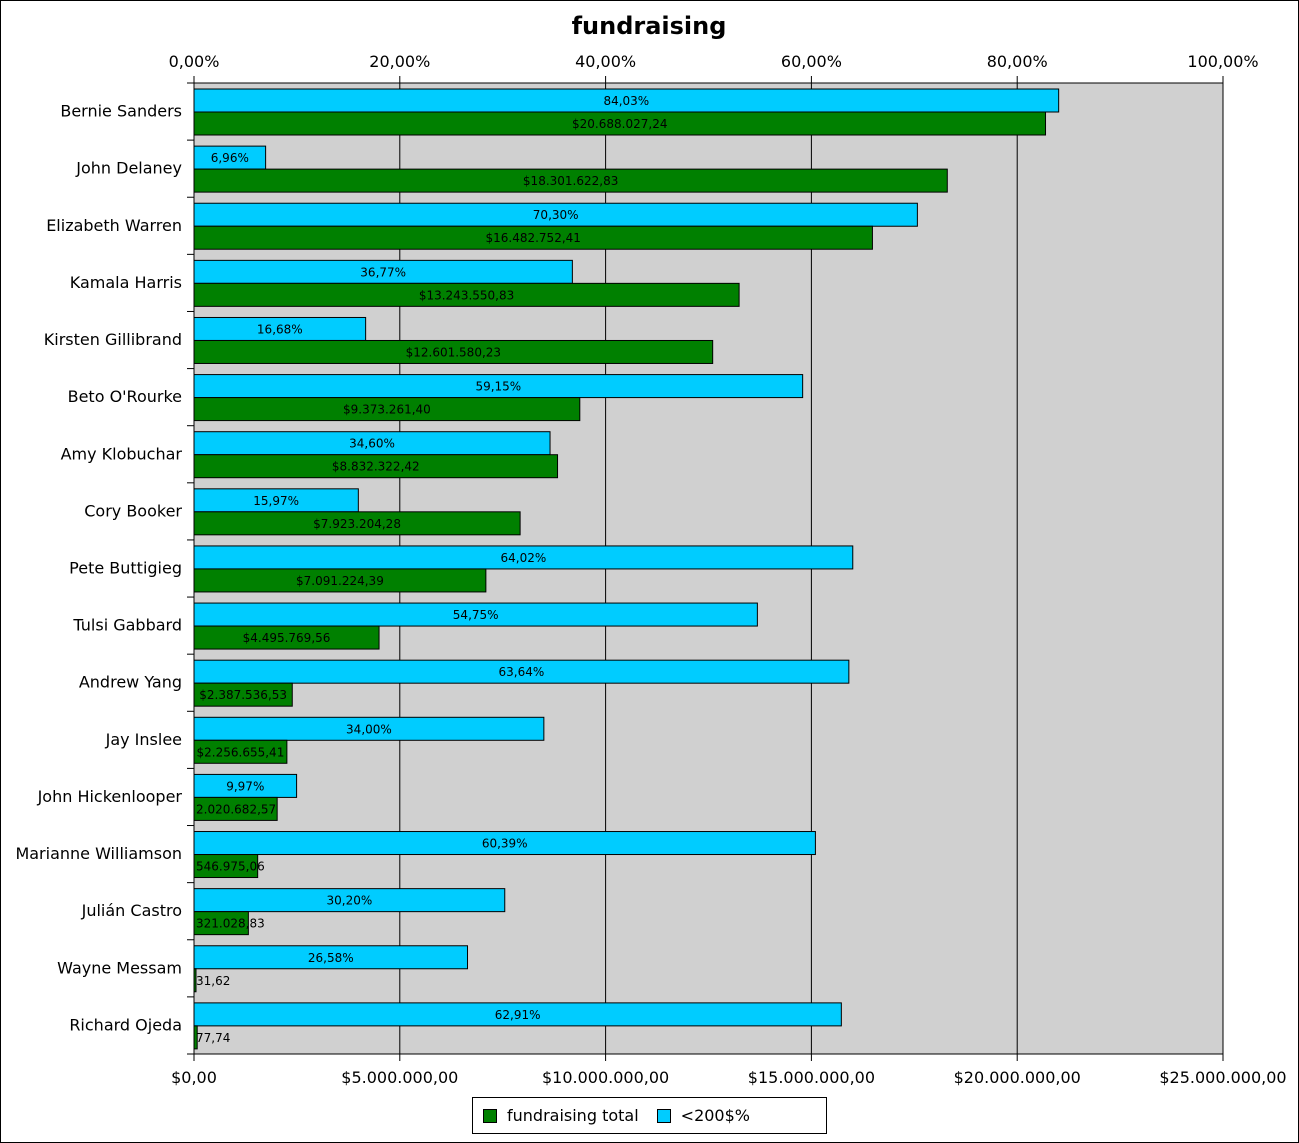 The height and width of the screenshot is (1143, 1299). Describe the element at coordinates (1017, 1077) in the screenshot. I see `bottom-axis-tick-label: $20.000.000,00` at that location.